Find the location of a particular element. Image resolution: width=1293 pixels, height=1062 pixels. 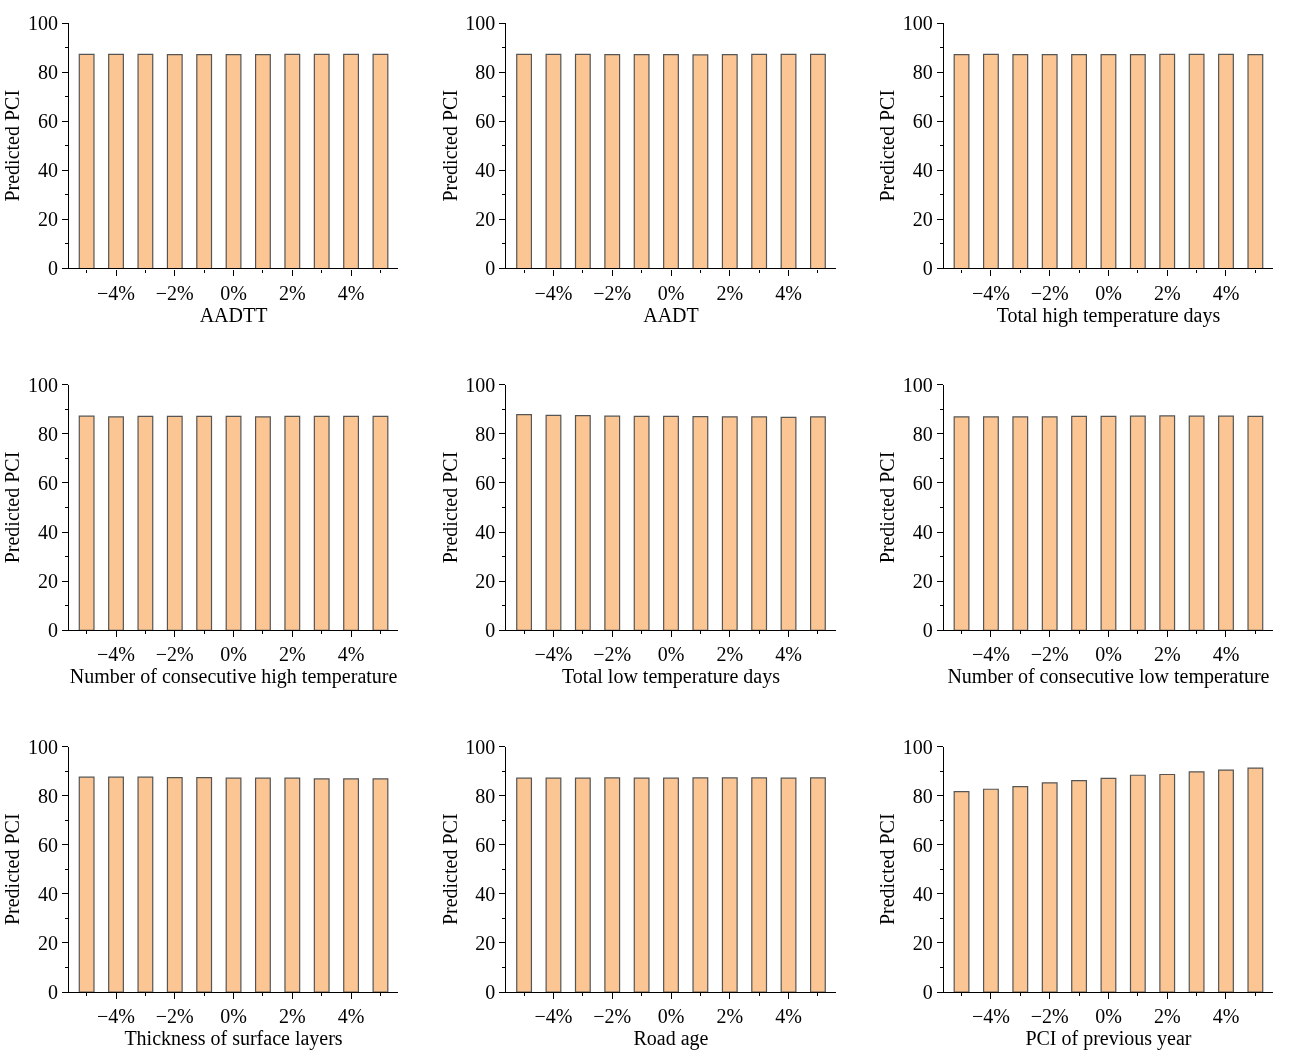

x-axis-title: Total high temperature days is located at coordinates (1108, 315).